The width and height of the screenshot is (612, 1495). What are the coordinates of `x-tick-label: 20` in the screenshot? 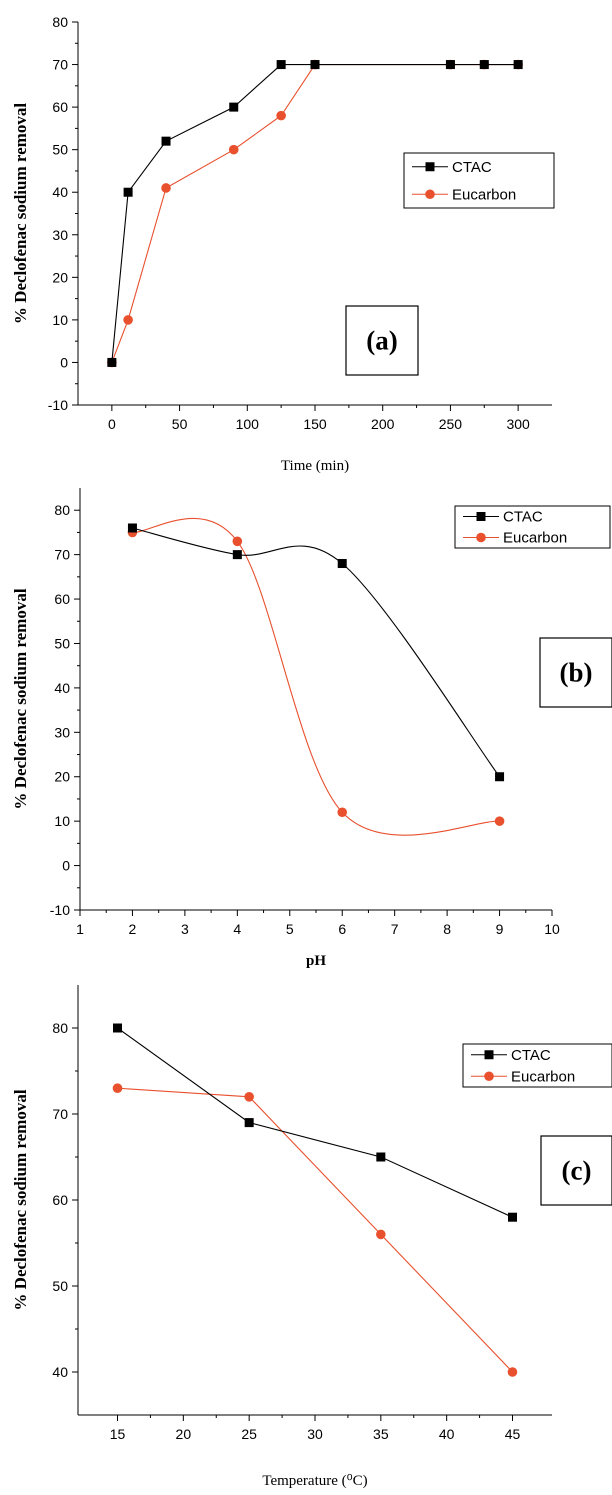 It's located at (184, 1434).